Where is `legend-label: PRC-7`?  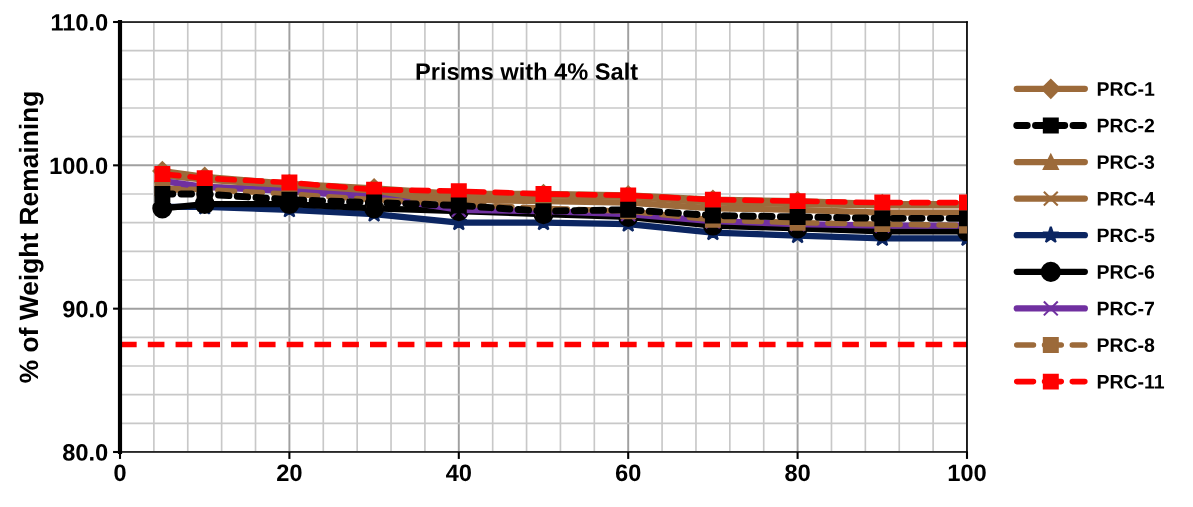 legend-label: PRC-7 is located at coordinates (1125, 308).